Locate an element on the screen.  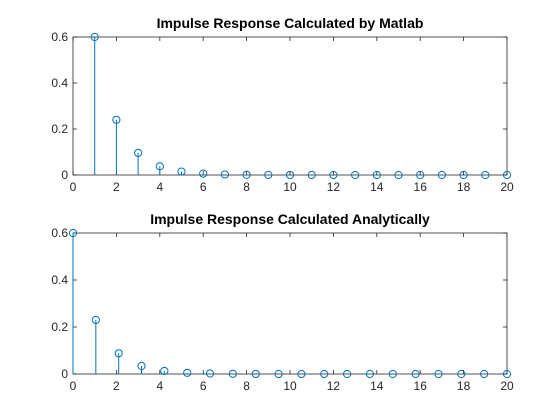
chart-title: Impulse Response Calculated by Matlab is located at coordinates (290, 23).